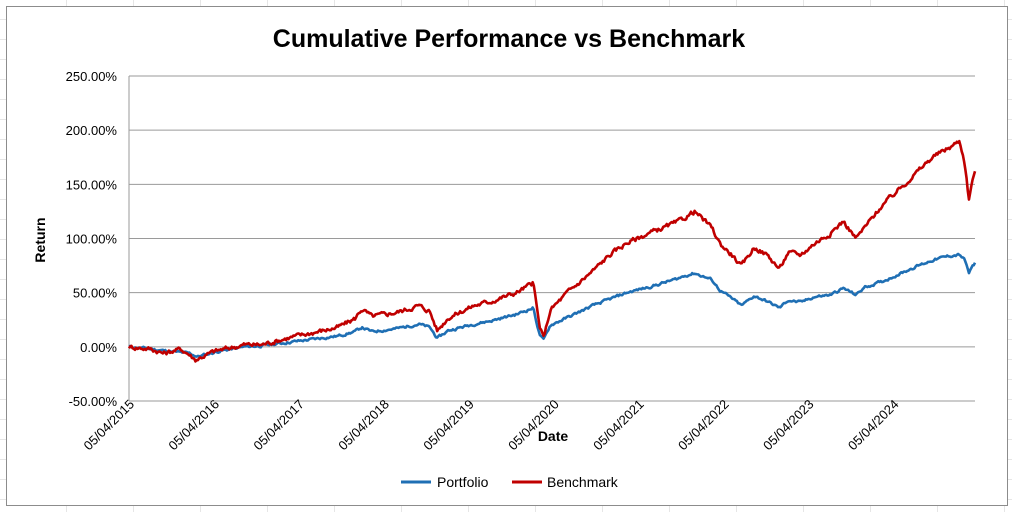 This screenshot has width=1012, height=512. Describe the element at coordinates (363, 425) in the screenshot. I see `x-tick-label: 05/04/2018` at that location.